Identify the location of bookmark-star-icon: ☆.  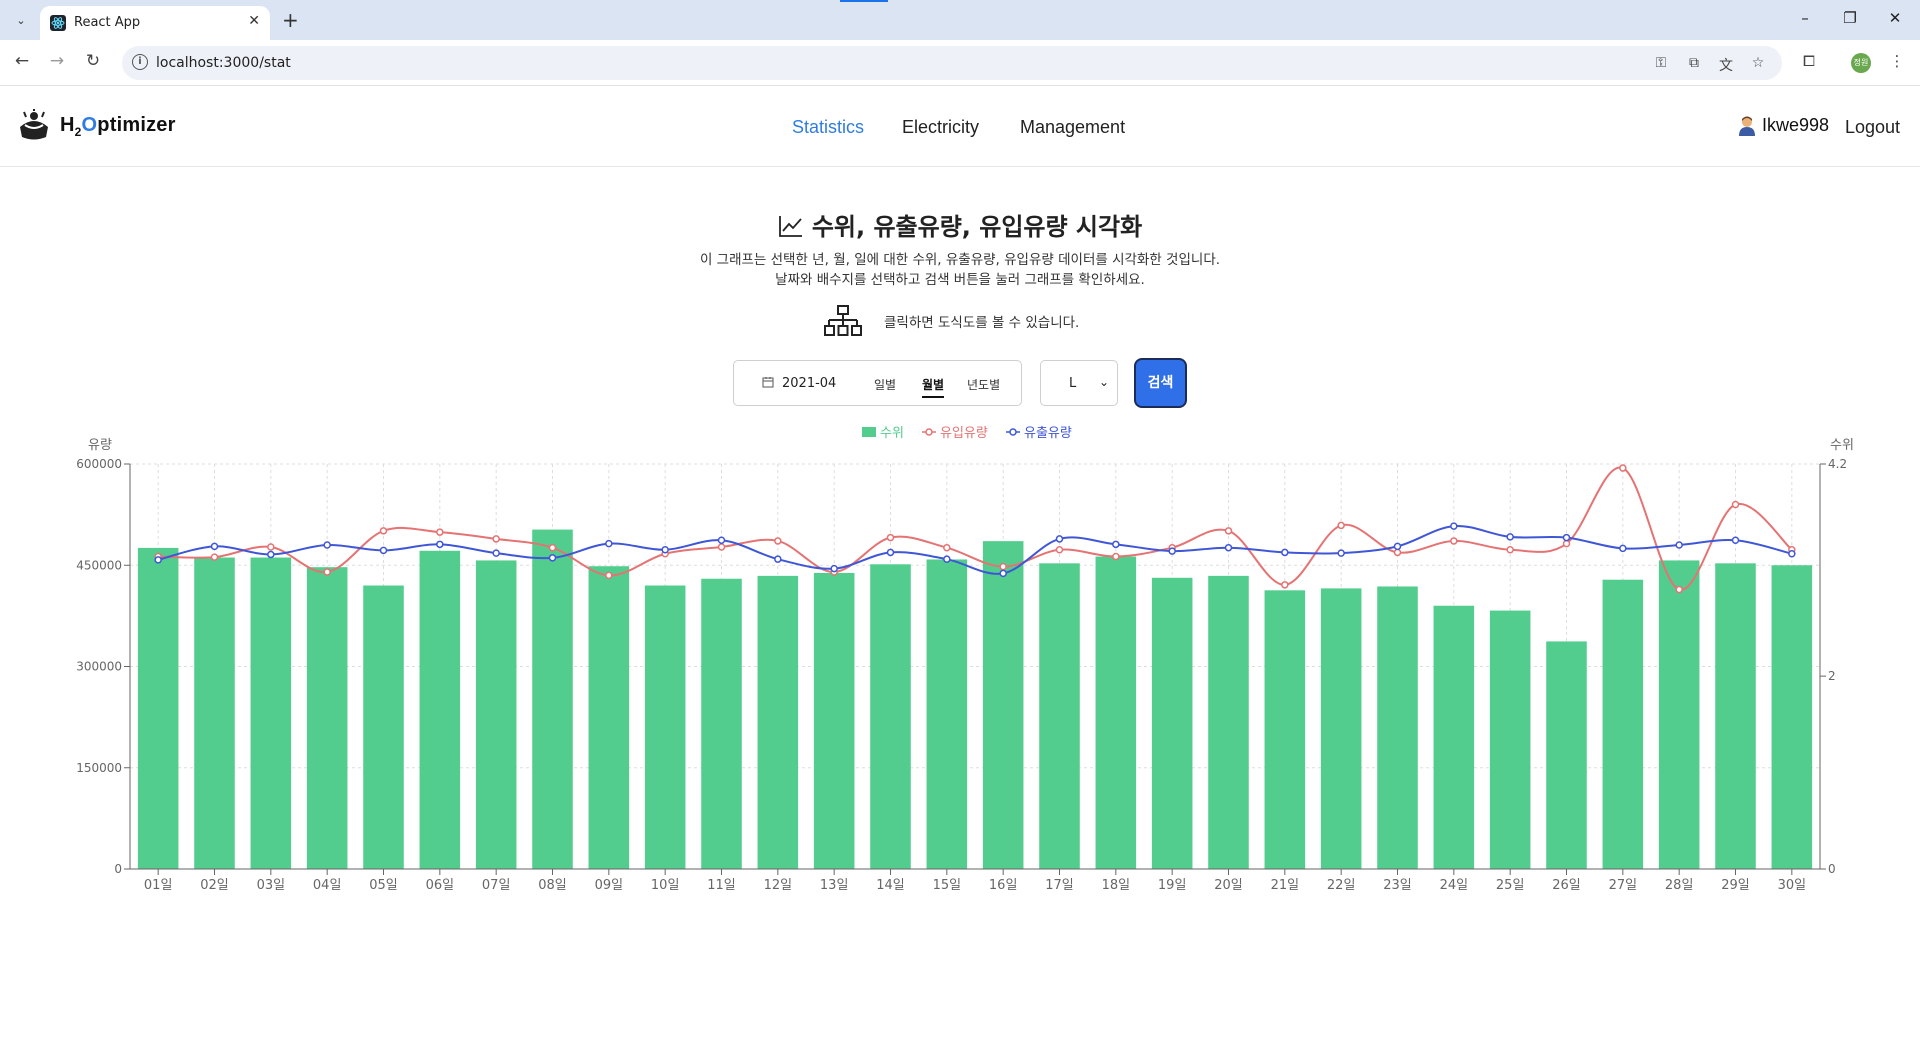
(1758, 63).